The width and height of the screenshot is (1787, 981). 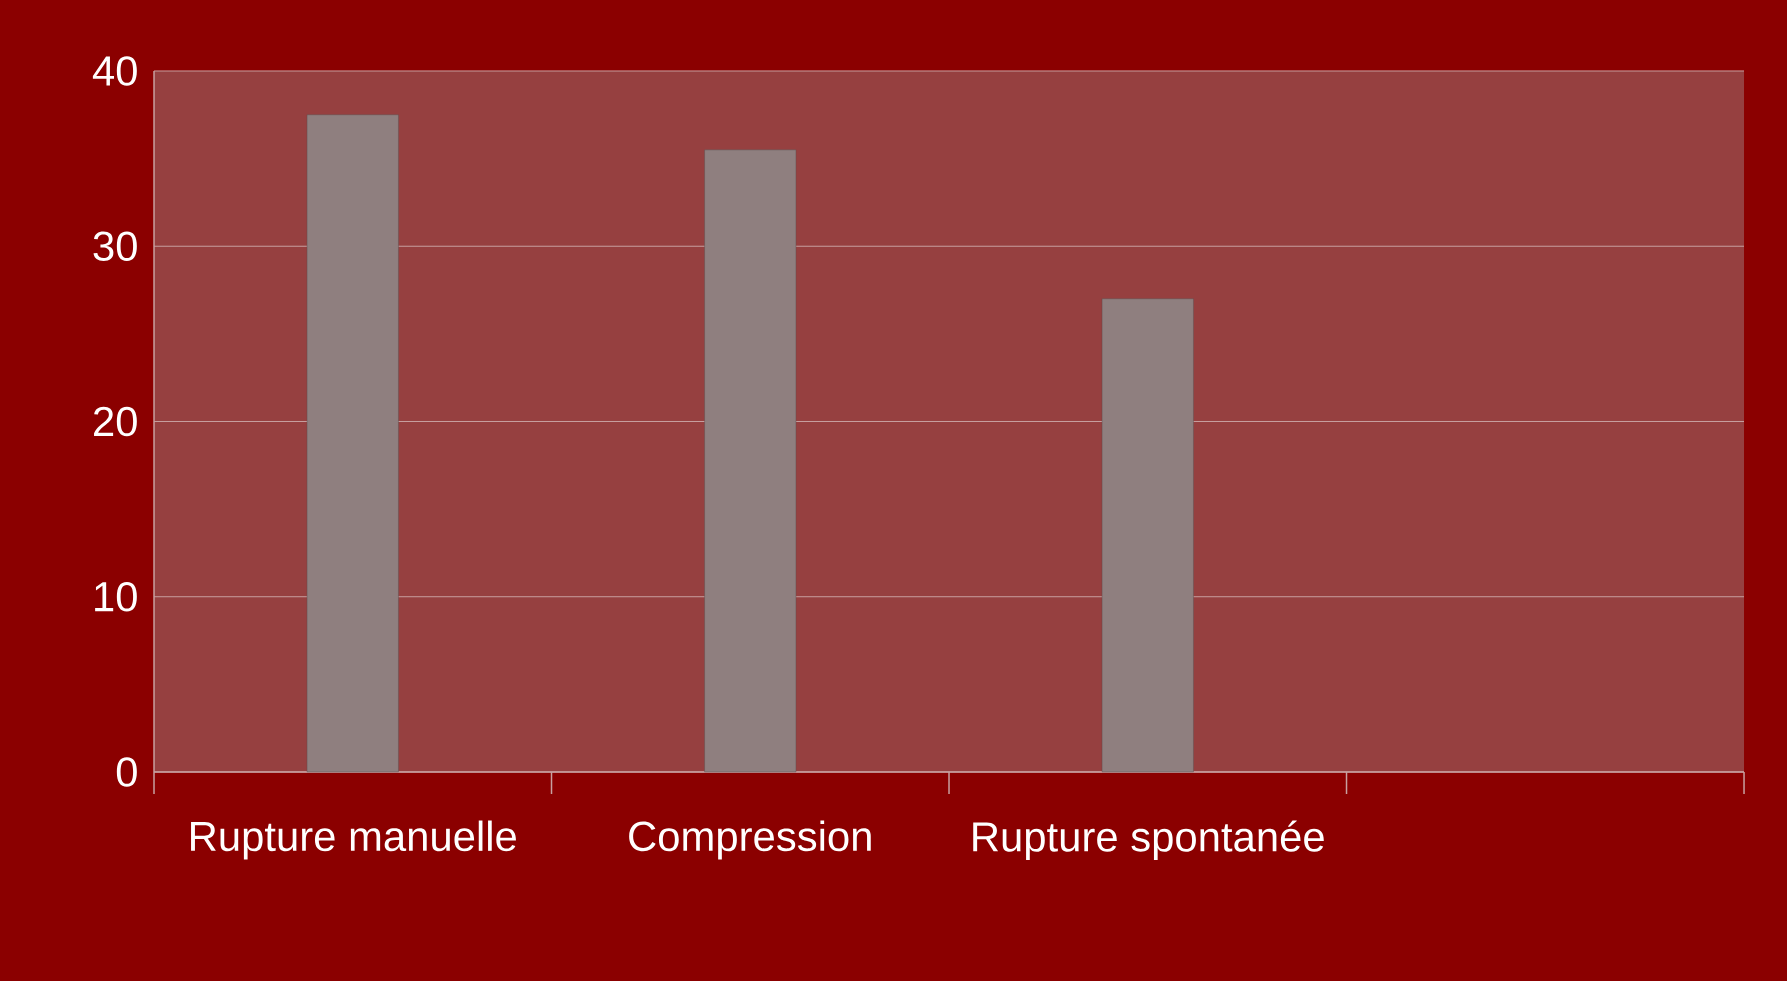 I want to click on x-tick-label: Compression, so click(x=750, y=840).